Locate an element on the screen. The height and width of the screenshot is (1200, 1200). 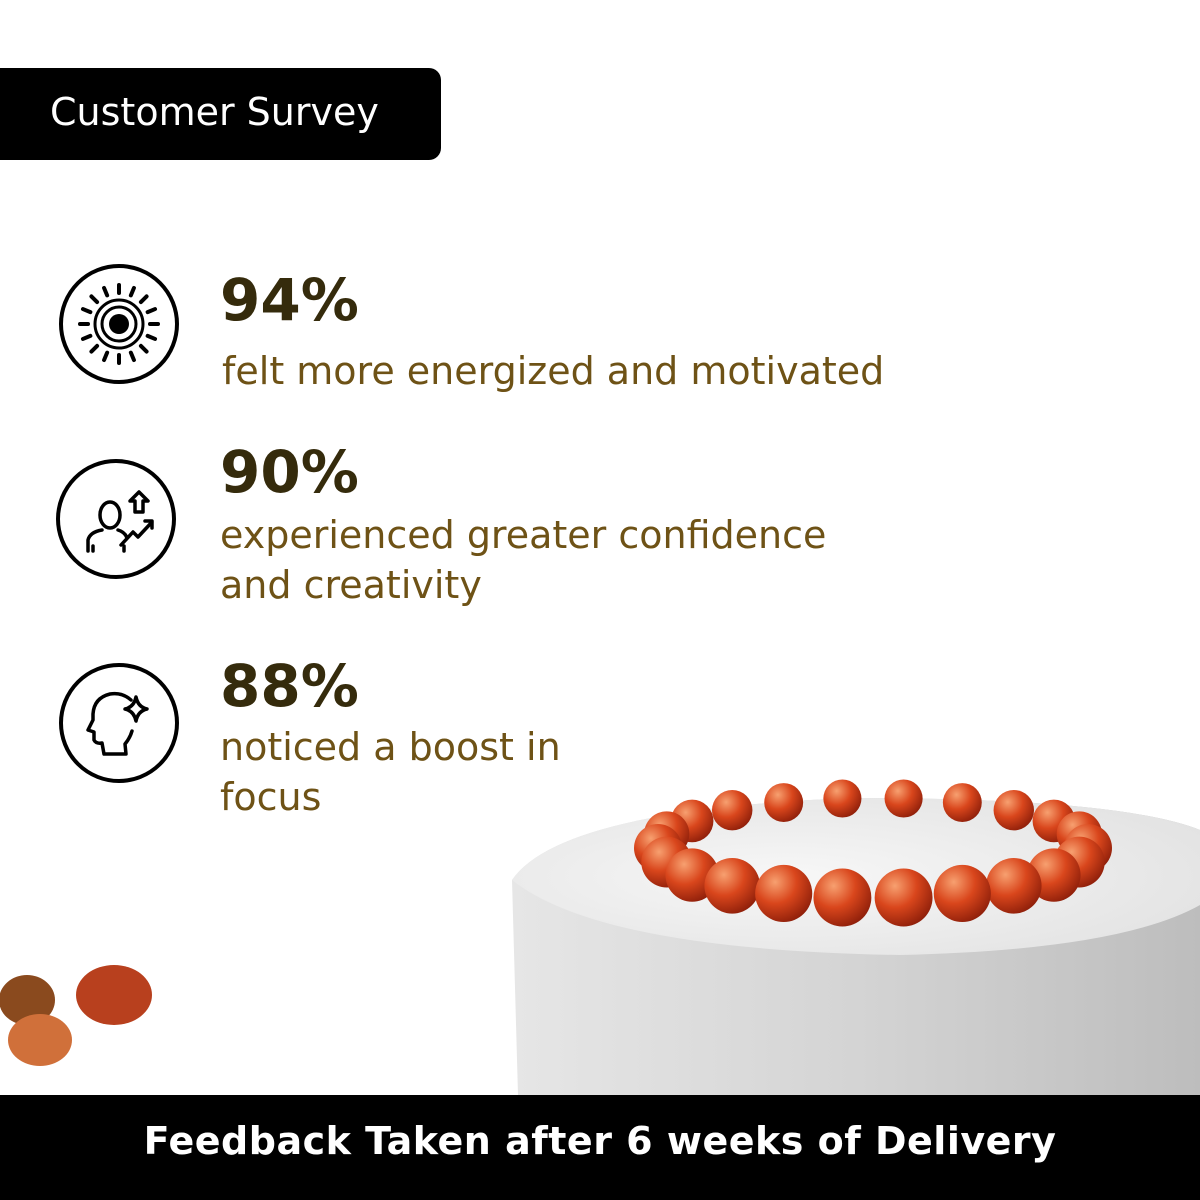
stat-percent-confidence: 90% is located at coordinates (289, 472).